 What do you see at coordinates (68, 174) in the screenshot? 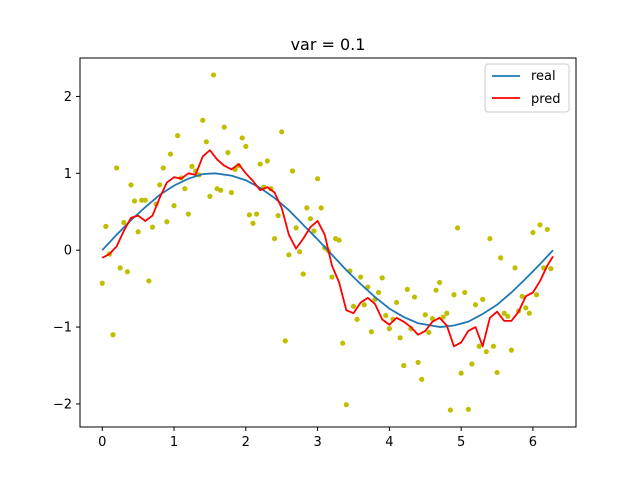
I see `y-tick-label: 1` at bounding box center [68, 174].